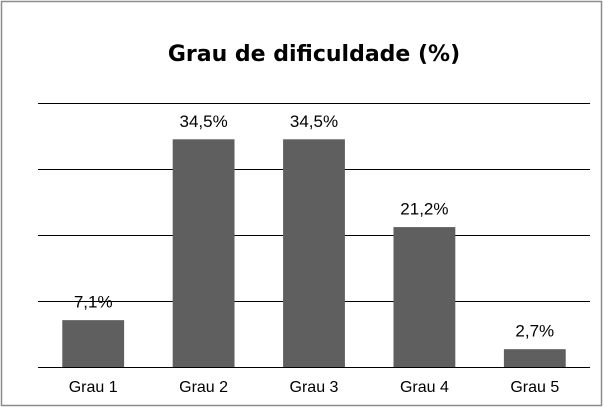 The image size is (604, 408). Describe the element at coordinates (93, 387) in the screenshot. I see `x-tick-label: Grau 1` at that location.